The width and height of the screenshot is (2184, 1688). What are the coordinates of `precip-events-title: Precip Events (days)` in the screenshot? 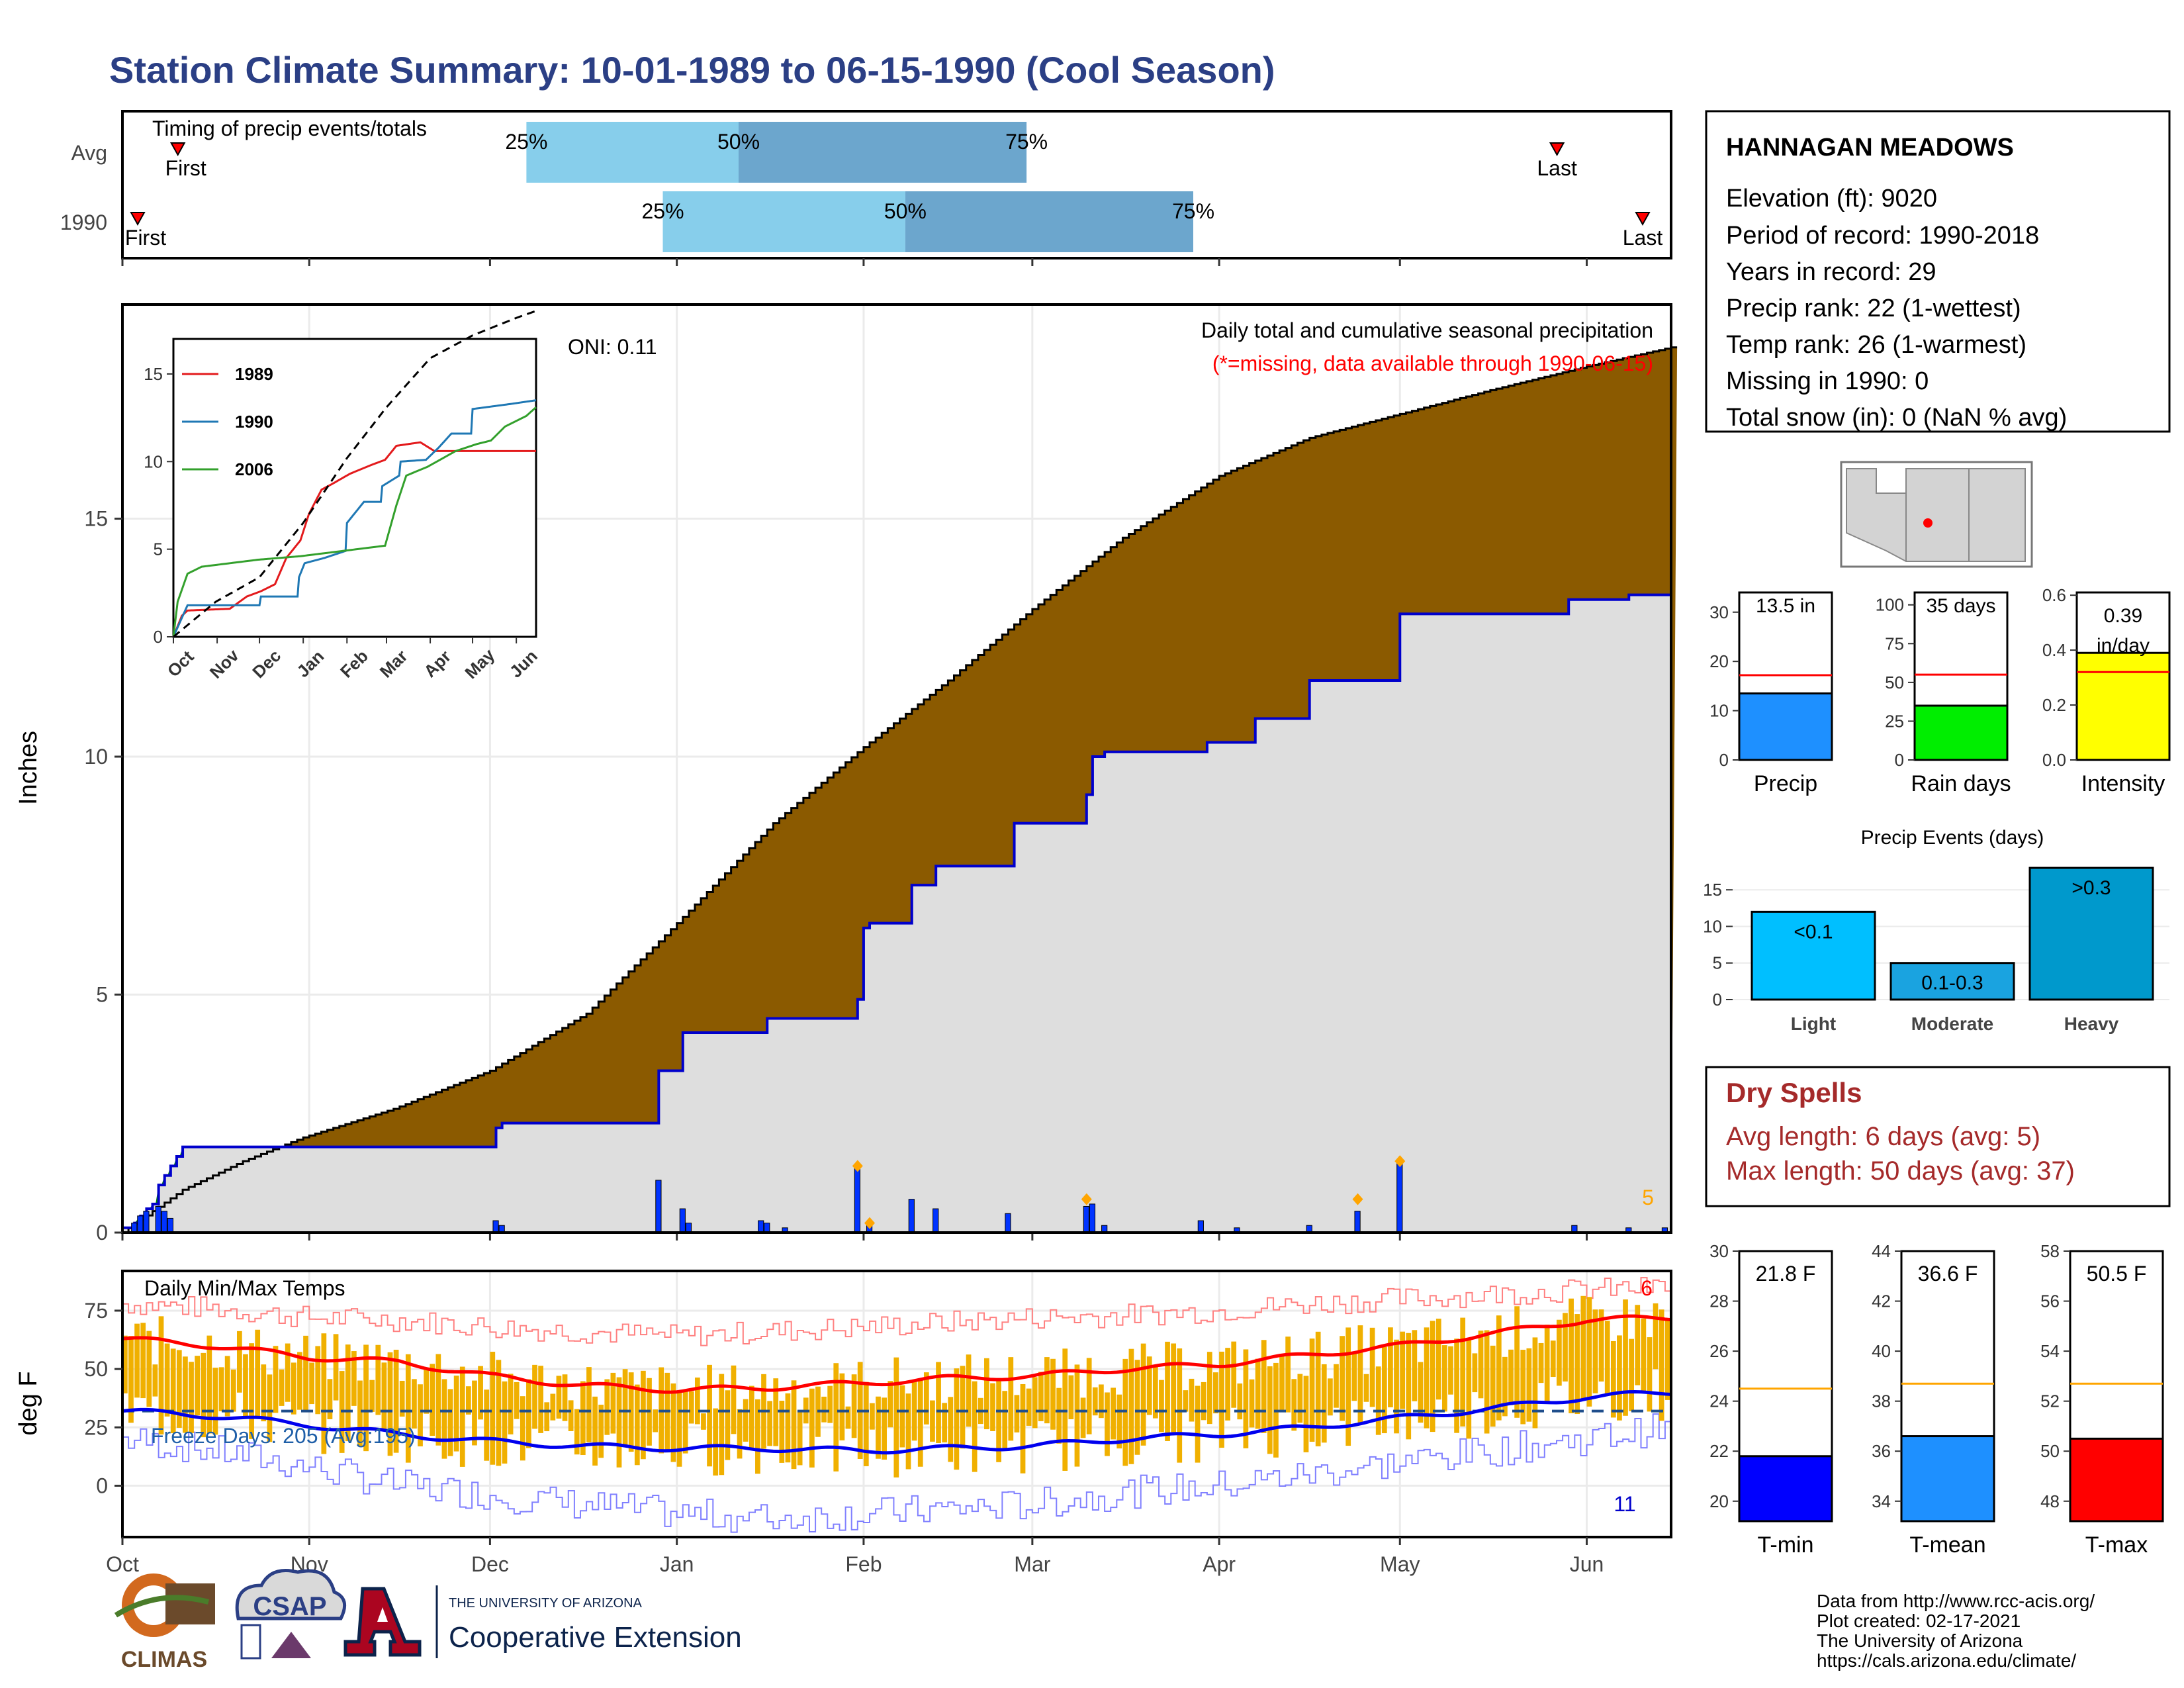 It's located at (1952, 838).